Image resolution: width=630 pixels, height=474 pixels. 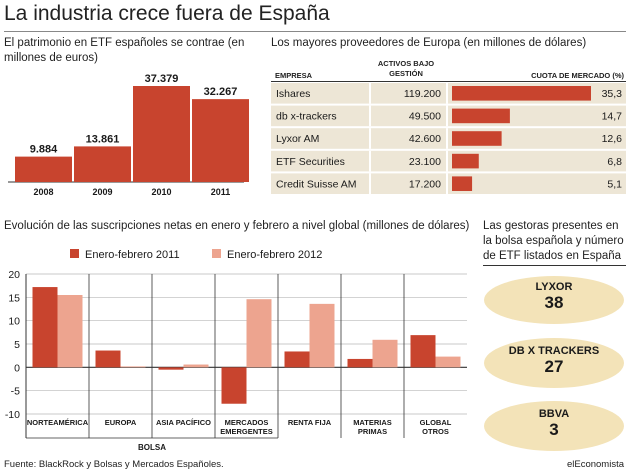 What do you see at coordinates (406, 68) in the screenshot?
I see `header-activos: ACTIVOS BAJO GESTIÓN` at bounding box center [406, 68].